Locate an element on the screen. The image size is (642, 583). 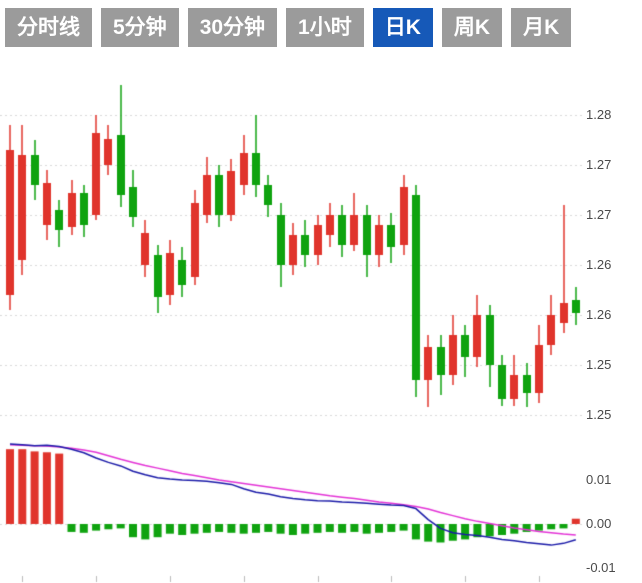
price-axis-label: 1.28 is located at coordinates (599, 114).